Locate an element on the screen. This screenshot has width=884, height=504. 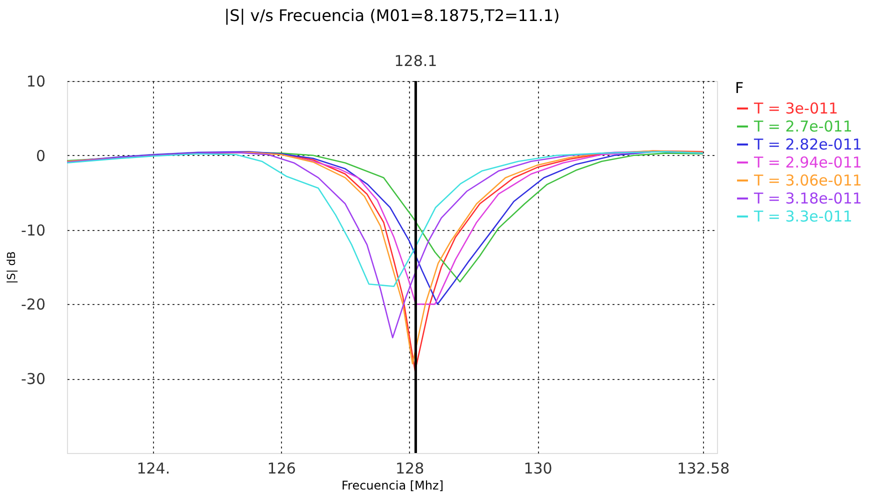
legend-label: T = 2.94e-011 is located at coordinates (807, 163).